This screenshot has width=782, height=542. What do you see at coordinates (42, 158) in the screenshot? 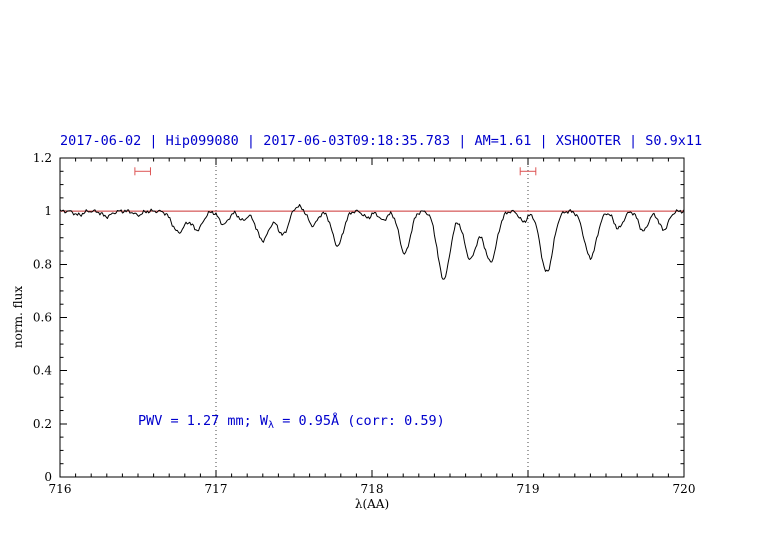
I see `y-tick-label: 1.2` at bounding box center [42, 158].